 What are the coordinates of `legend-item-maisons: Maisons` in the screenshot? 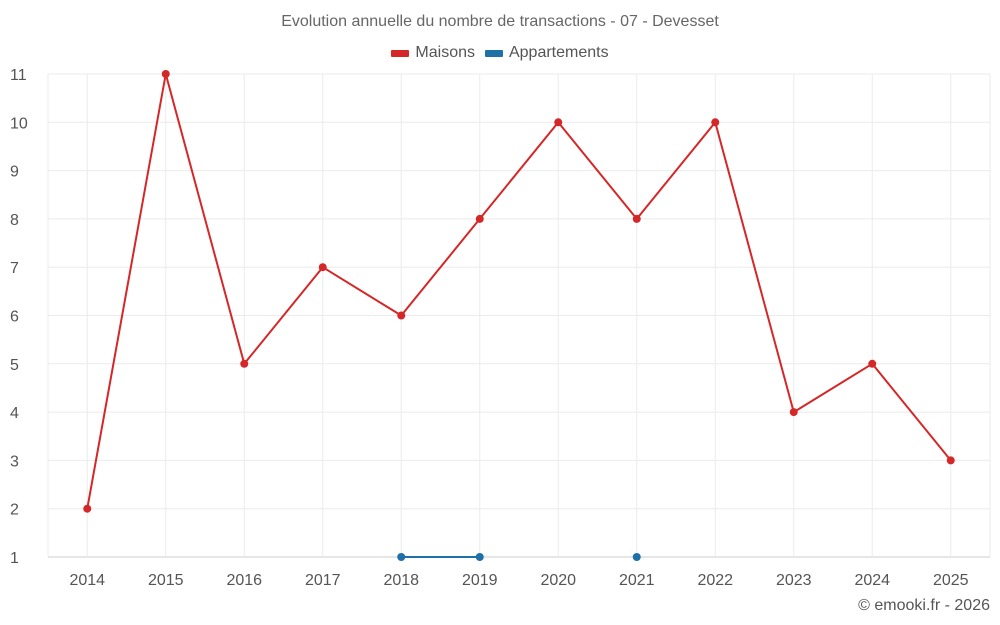 It's located at (433, 53).